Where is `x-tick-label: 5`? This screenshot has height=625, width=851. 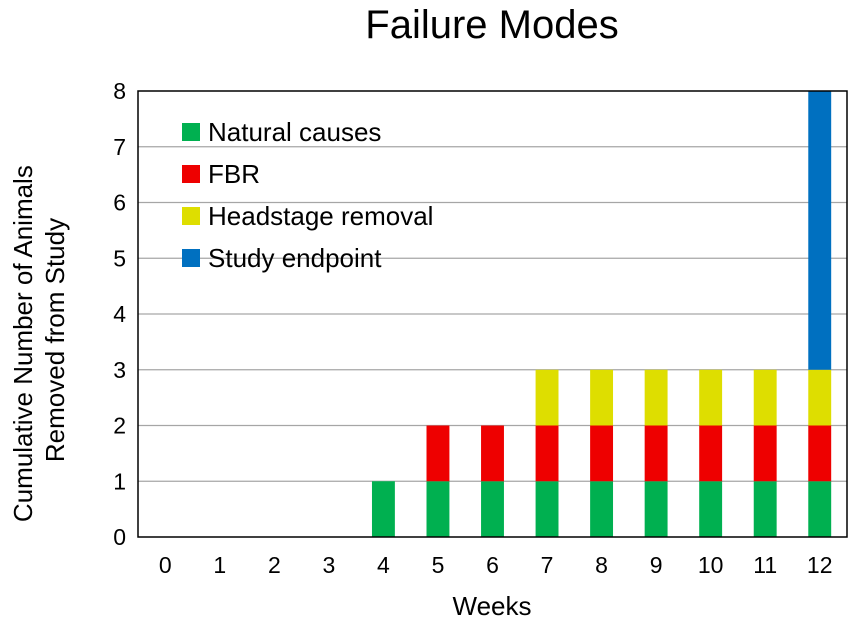 x-tick-label: 5 is located at coordinates (438, 565).